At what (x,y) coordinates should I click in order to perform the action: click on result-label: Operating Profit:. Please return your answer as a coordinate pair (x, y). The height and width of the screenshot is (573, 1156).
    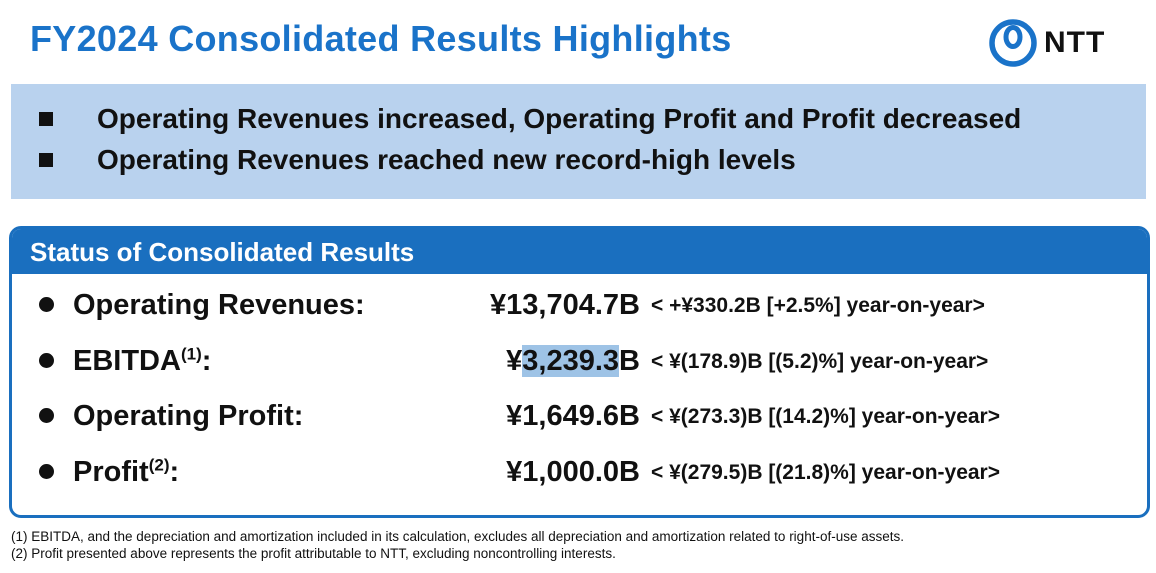
    Looking at the image, I should click on (188, 416).